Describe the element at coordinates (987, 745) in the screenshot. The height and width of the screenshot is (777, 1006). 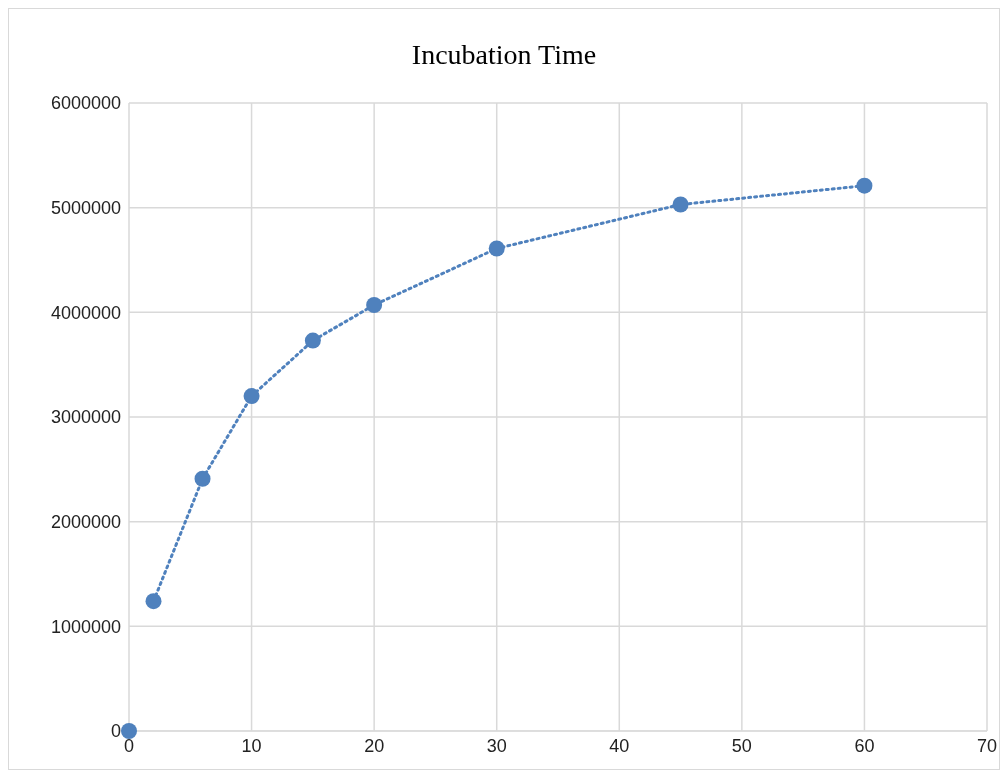
I see `x-tick-label: 70` at that location.